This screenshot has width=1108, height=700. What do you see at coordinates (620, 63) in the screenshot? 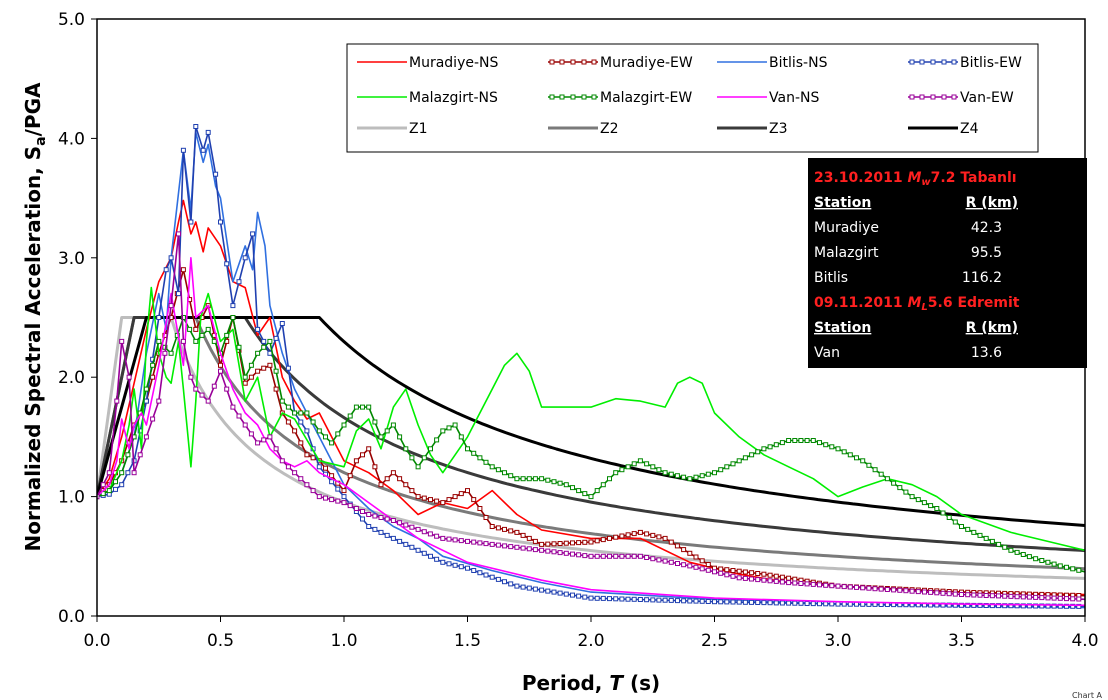
I see `legend-item-muradiye-ew: Muradiye-EW` at bounding box center [620, 63].